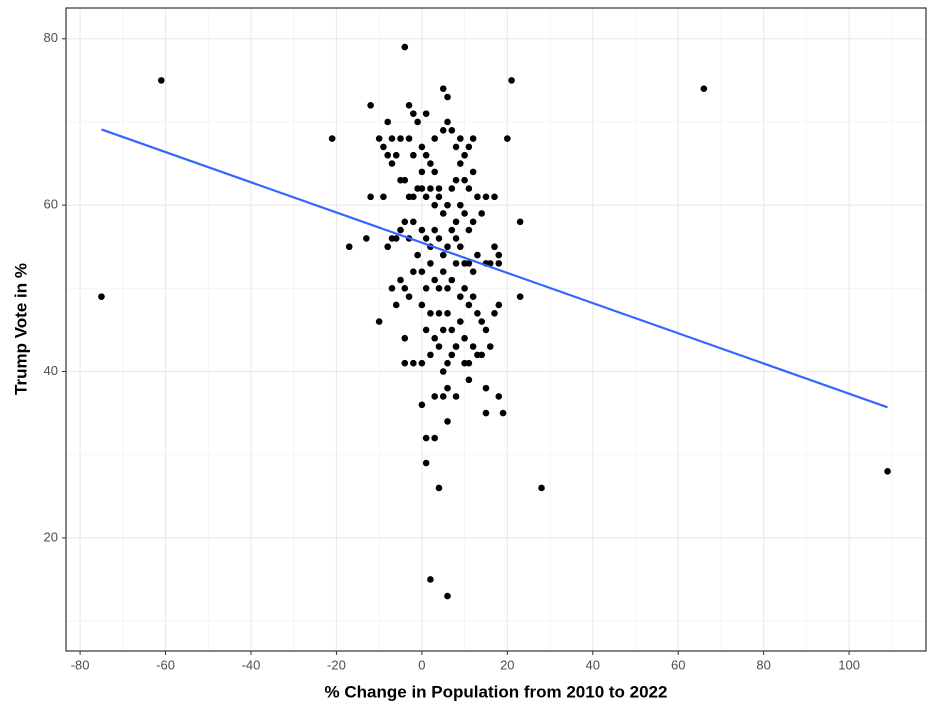 Image resolution: width=936 pixels, height=716 pixels. What do you see at coordinates (80, 664) in the screenshot?
I see `x-tick-label: -80` at bounding box center [80, 664].